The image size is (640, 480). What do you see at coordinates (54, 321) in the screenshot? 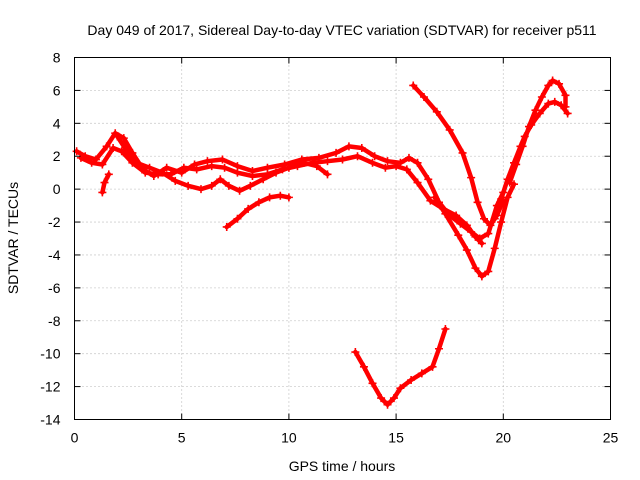
I see `y-tick-label: -8` at bounding box center [54, 321].